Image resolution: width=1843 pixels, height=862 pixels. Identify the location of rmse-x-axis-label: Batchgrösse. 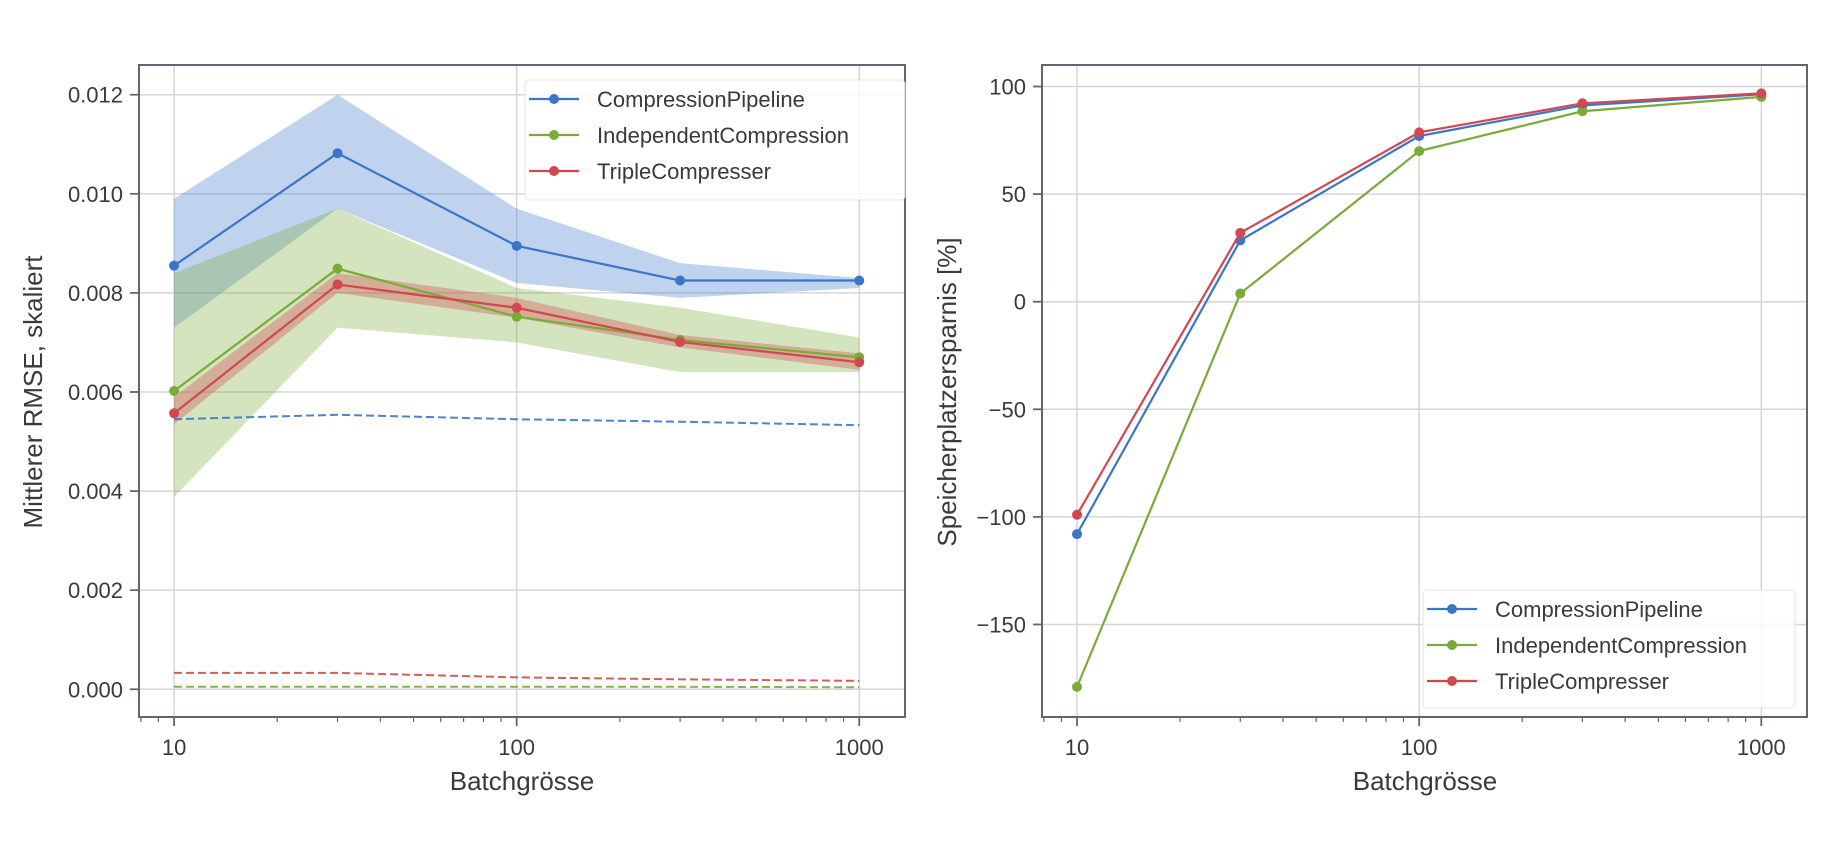
(522, 781).